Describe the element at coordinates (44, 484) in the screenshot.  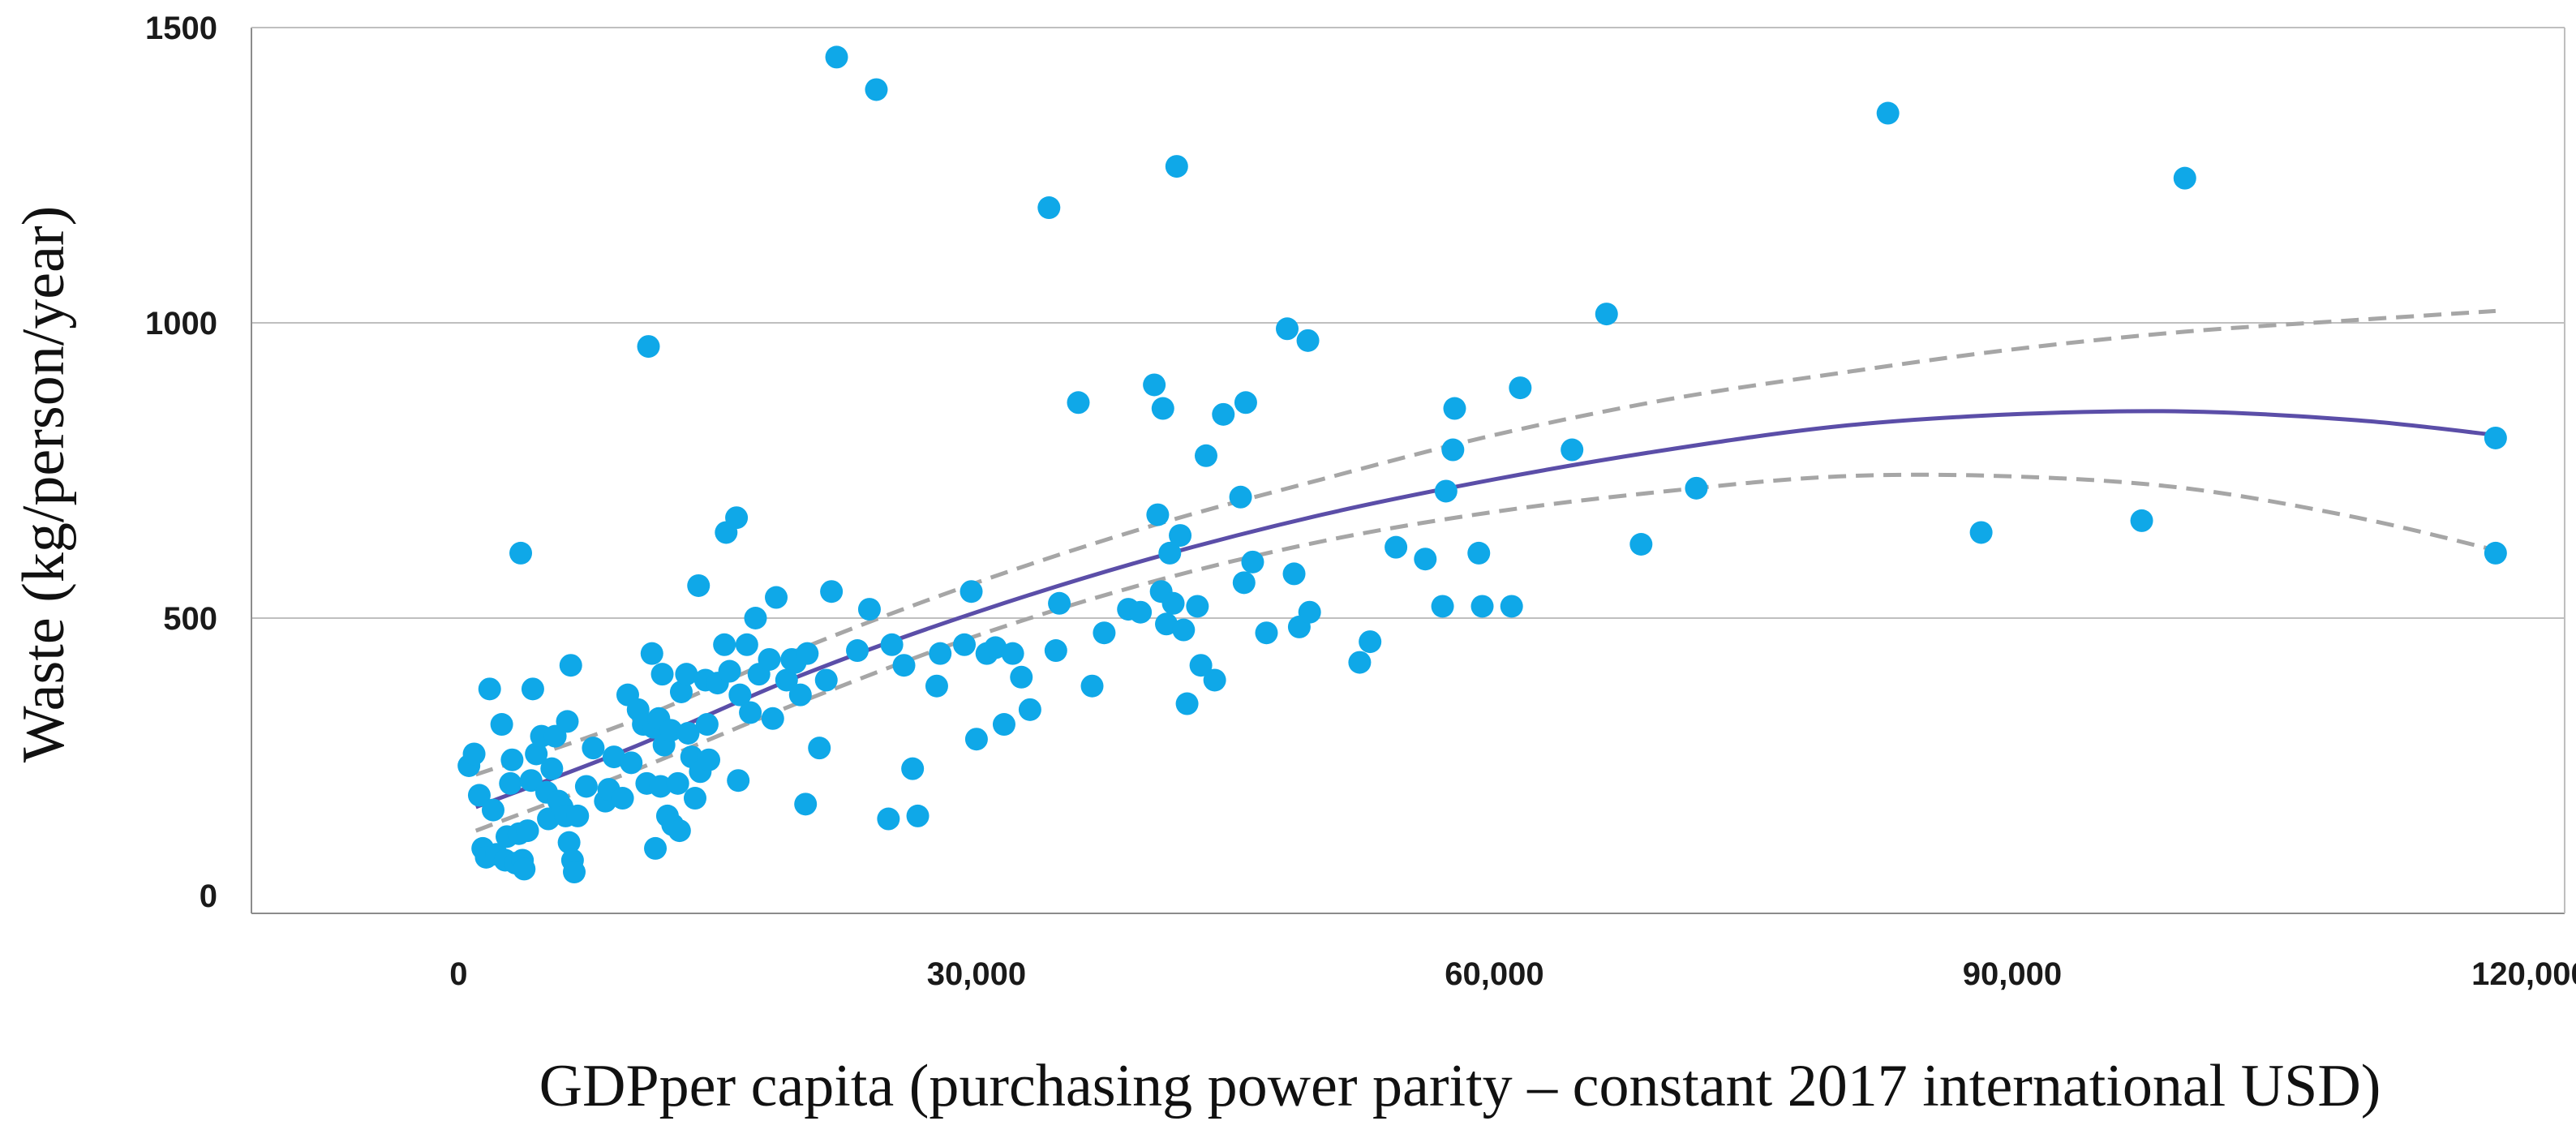
I see `y-axis-title: Waste (kg/person/year)` at that location.